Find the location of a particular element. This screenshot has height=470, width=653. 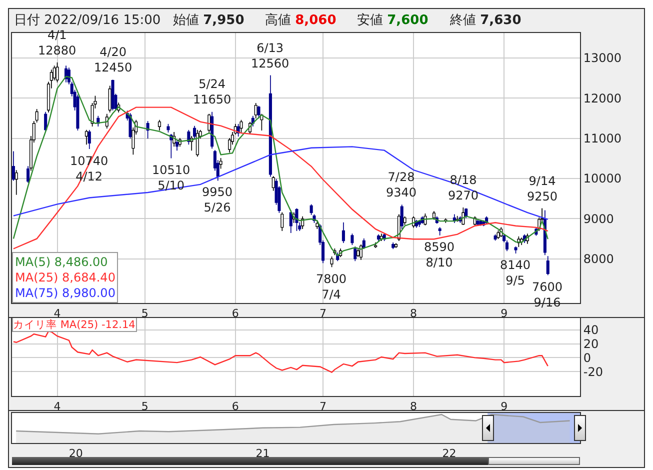

annotation: 6/13 12560 is located at coordinates (270, 56).